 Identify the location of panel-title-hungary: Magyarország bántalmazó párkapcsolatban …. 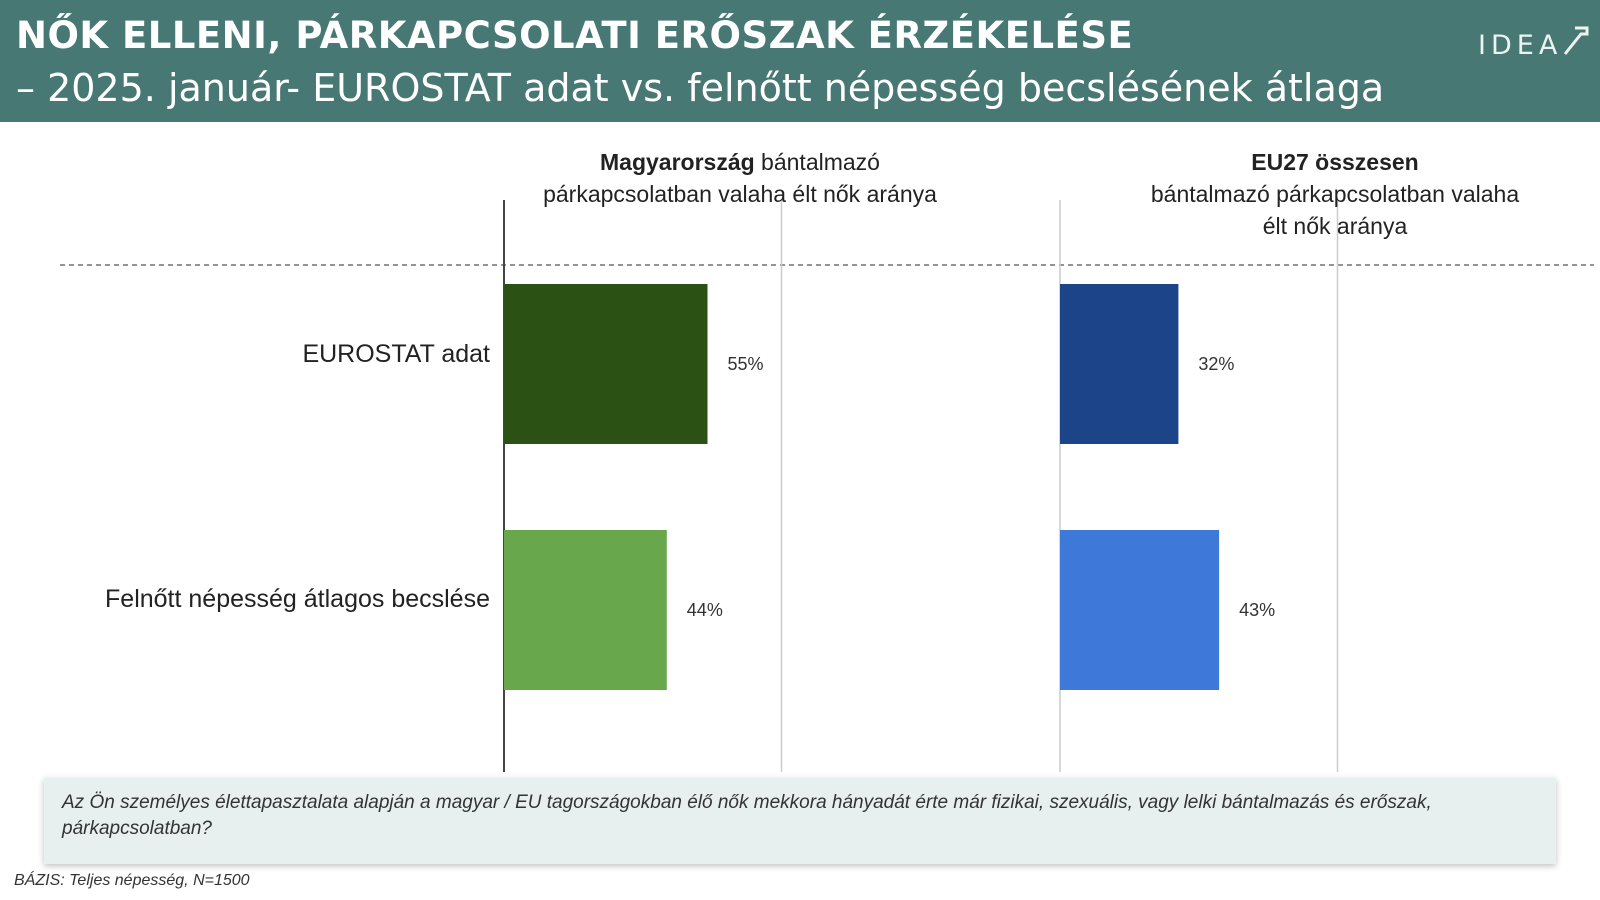
(740, 178).